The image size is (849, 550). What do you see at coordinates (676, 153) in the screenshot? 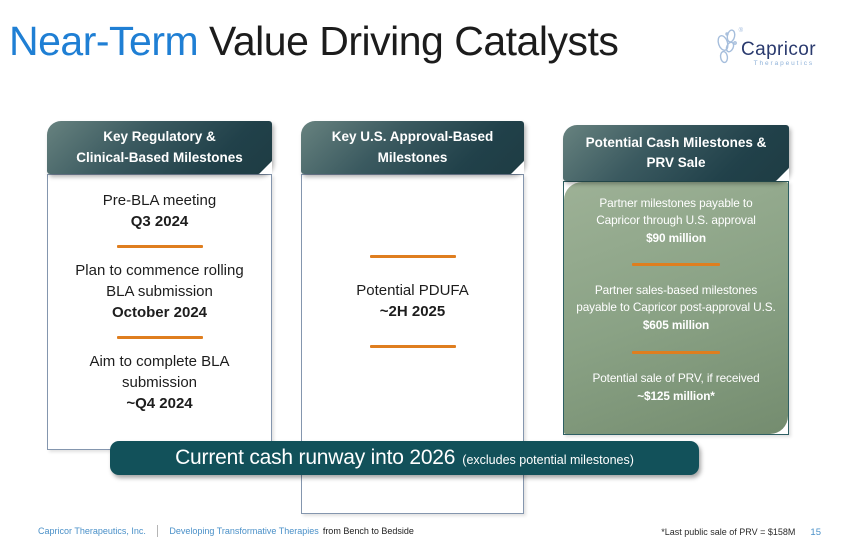
I see `column-header: Potential Cash Milestones & PRV Sale` at bounding box center [676, 153].